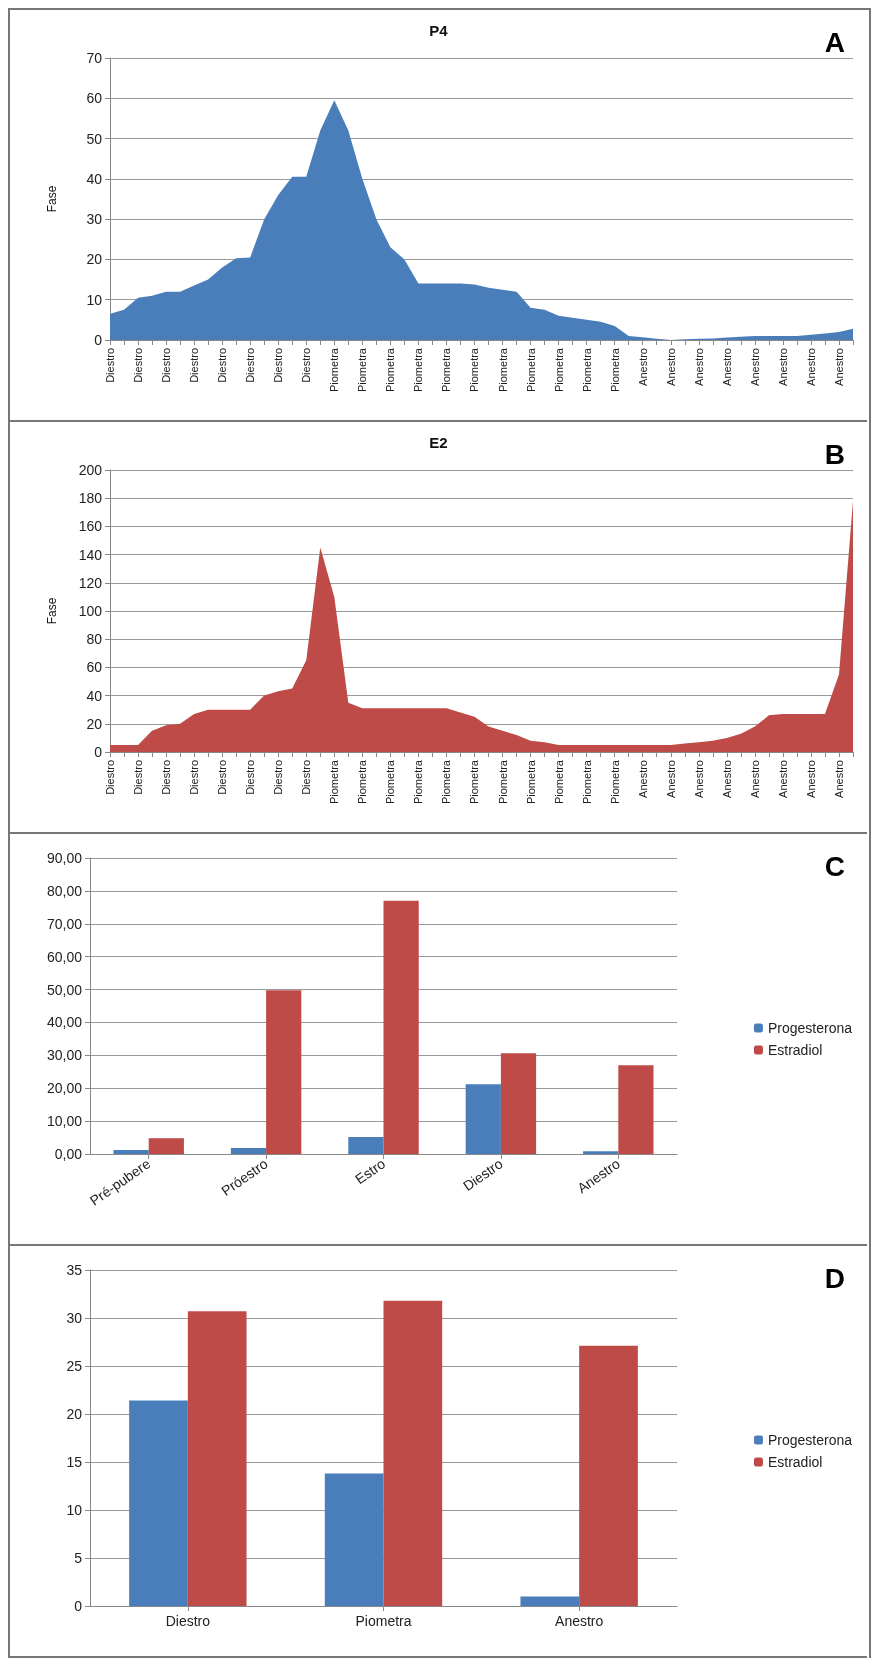 Image resolution: width=877 pixels, height=1672 pixels. I want to click on y-tick-label: 25, so click(74, 1366).